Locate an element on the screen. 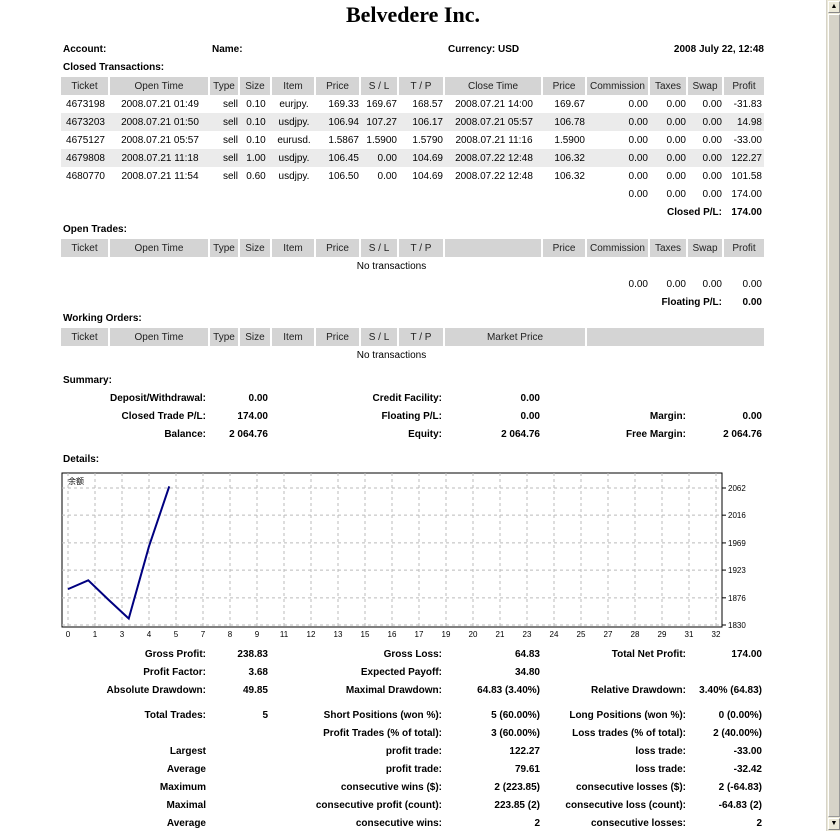  table-cell: 2008.07.21 01:49 is located at coordinates (160, 104).